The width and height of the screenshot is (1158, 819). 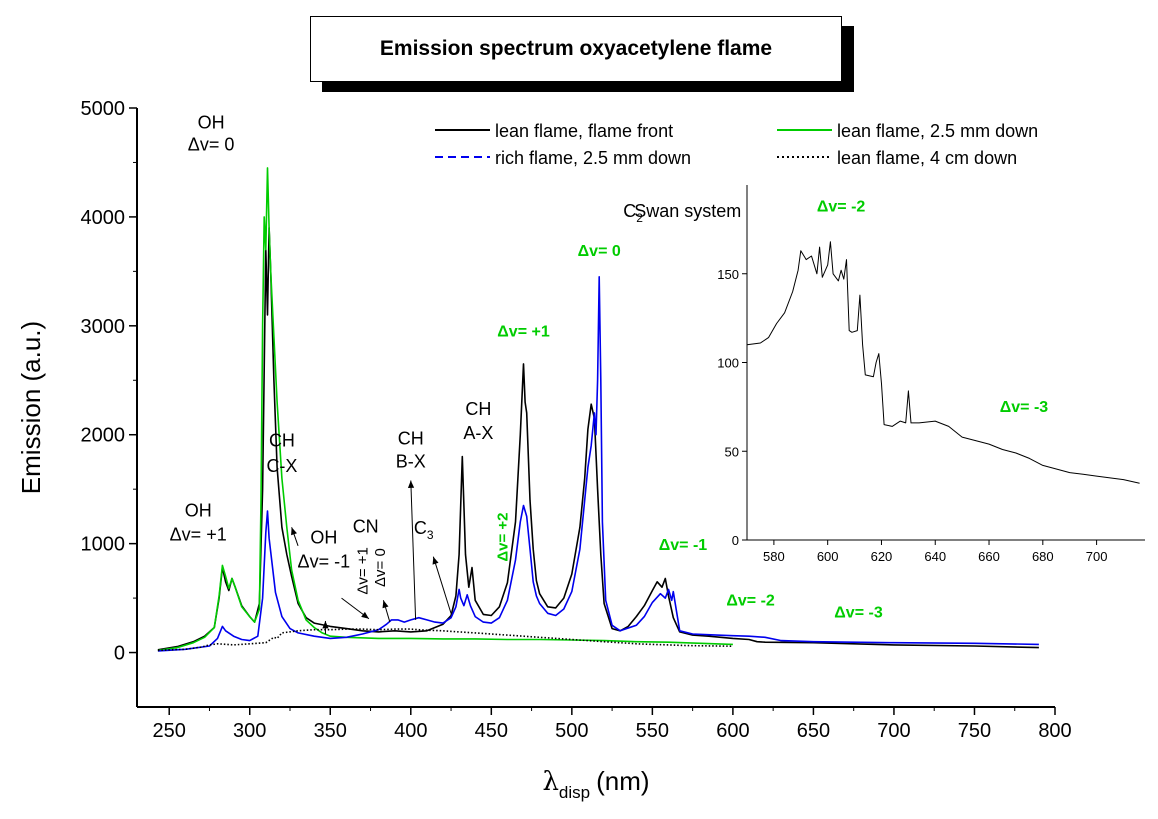 I want to click on x-tick-label: 450, so click(x=491, y=731).